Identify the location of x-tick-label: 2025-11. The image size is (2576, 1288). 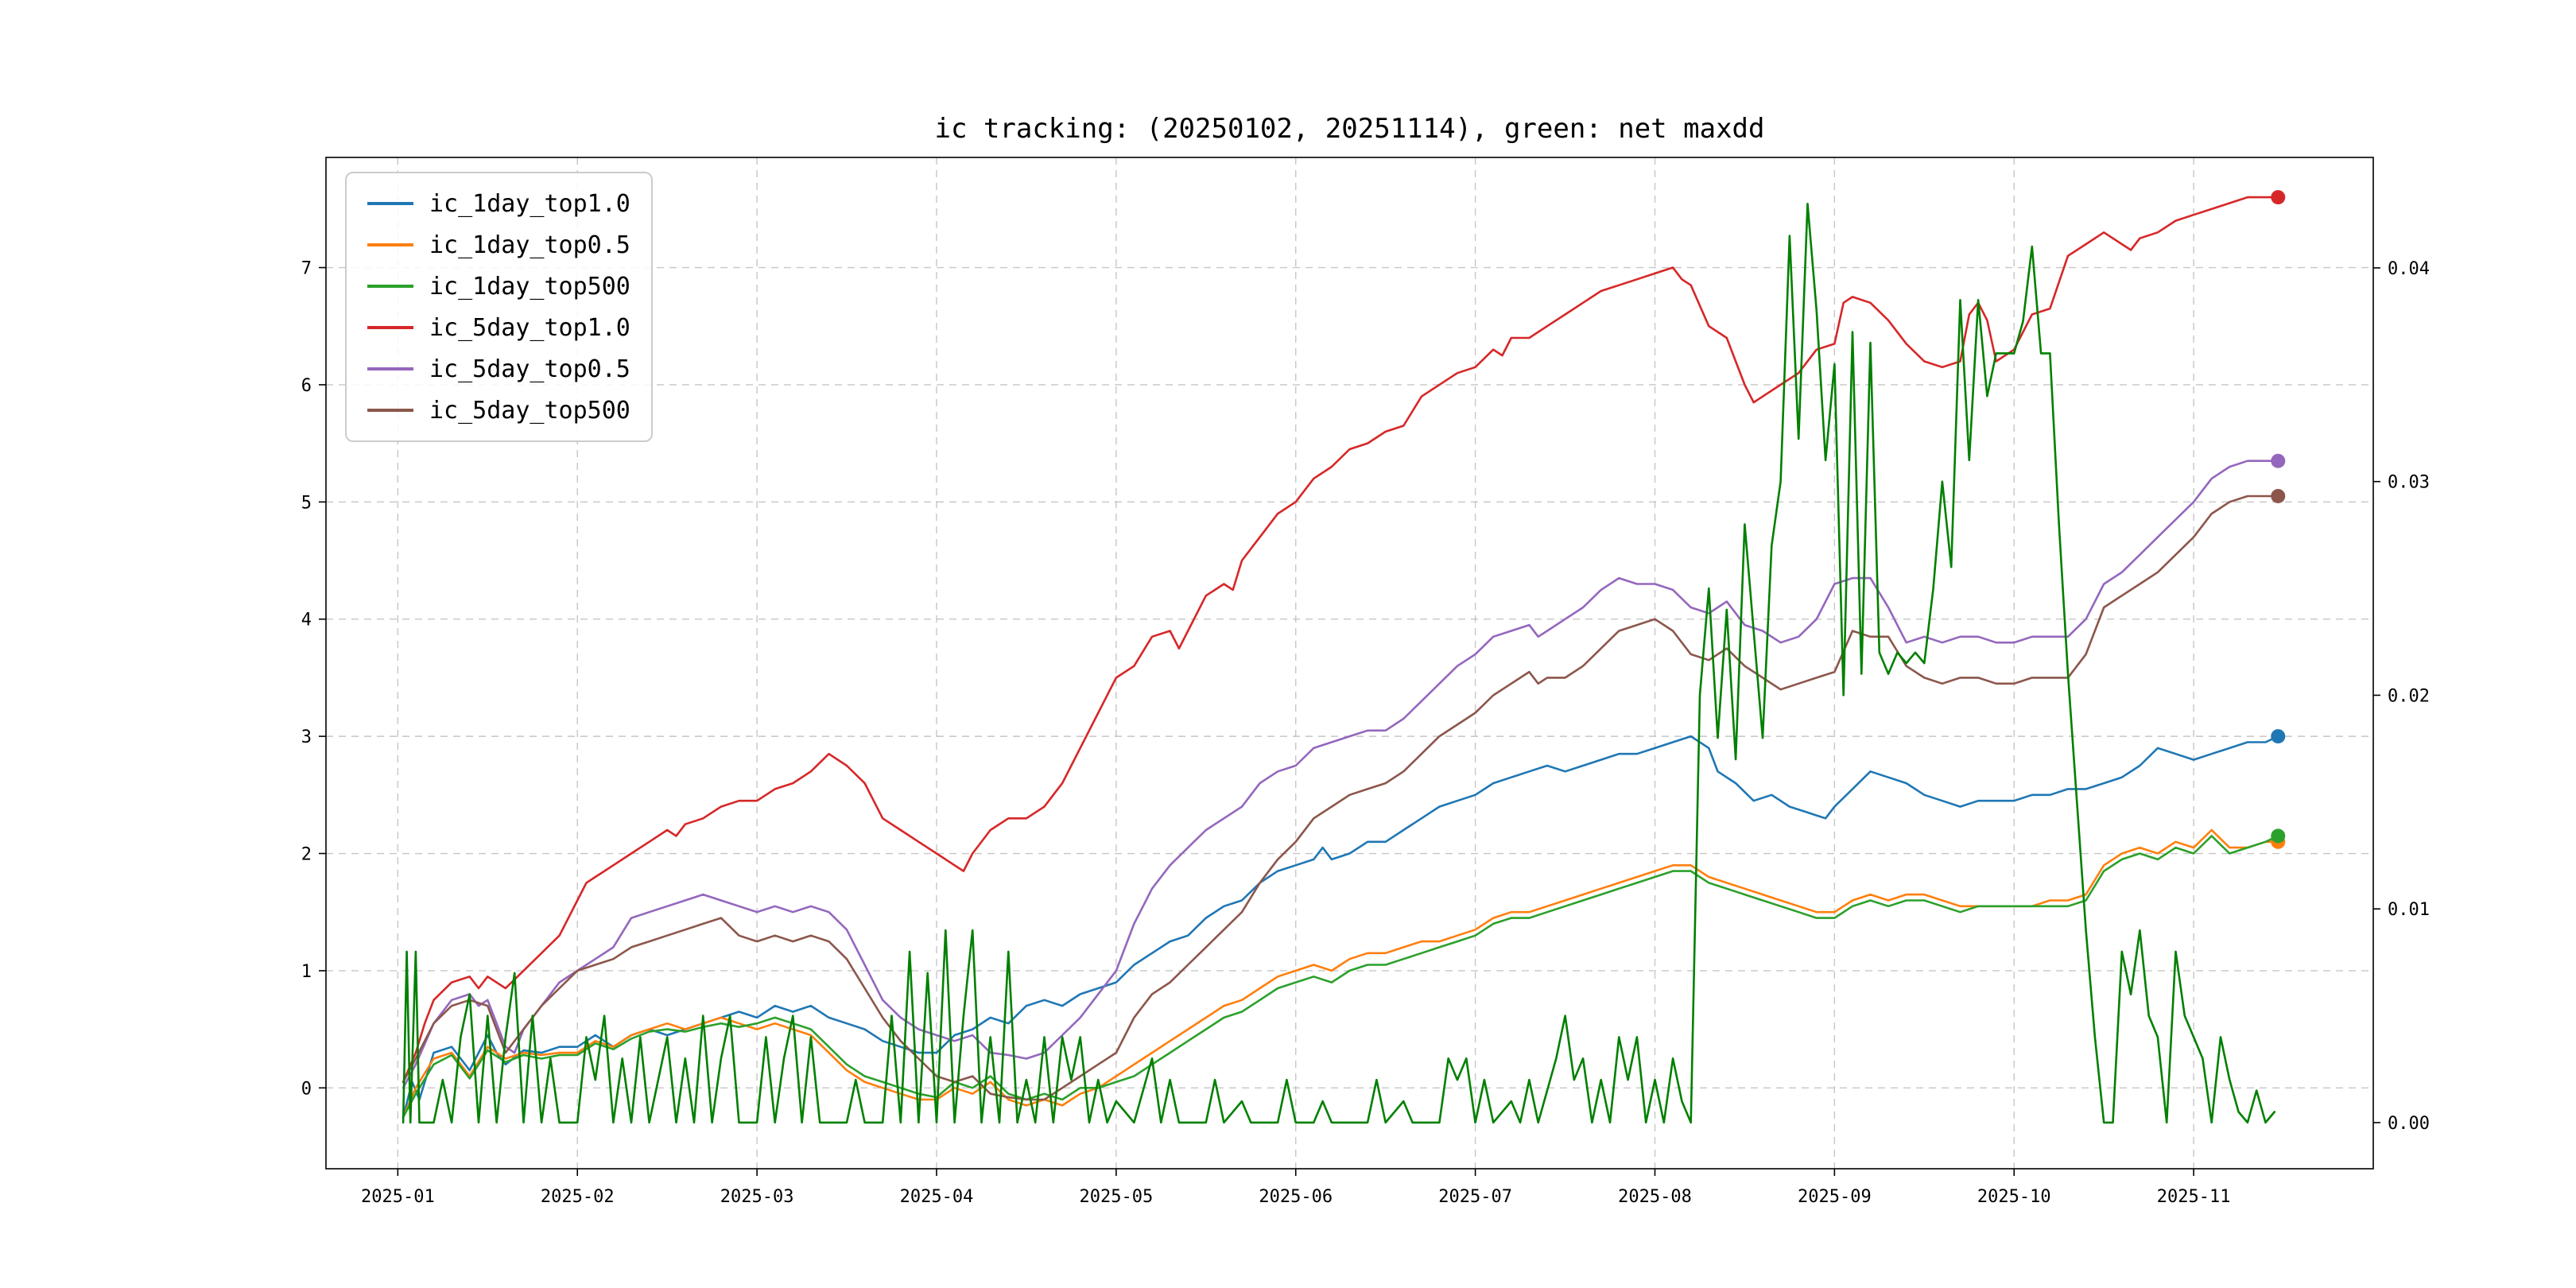
(2194, 1197).